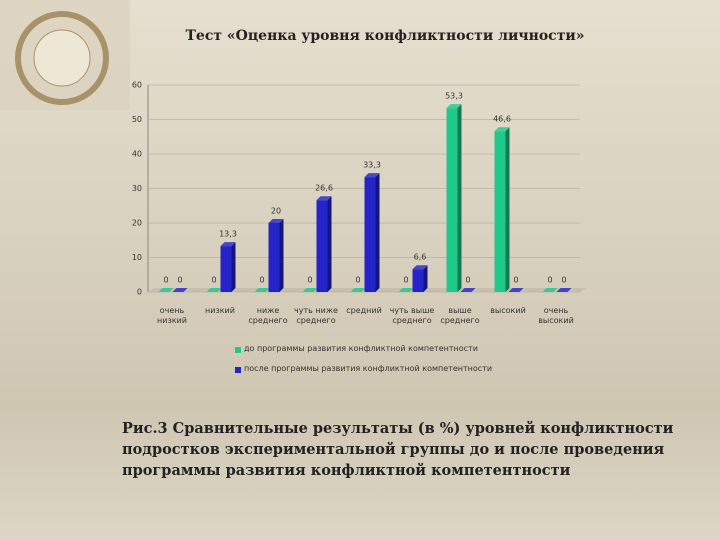  Describe the element at coordinates (364, 310) in the screenshot. I see `x-tick-label: средний` at that location.